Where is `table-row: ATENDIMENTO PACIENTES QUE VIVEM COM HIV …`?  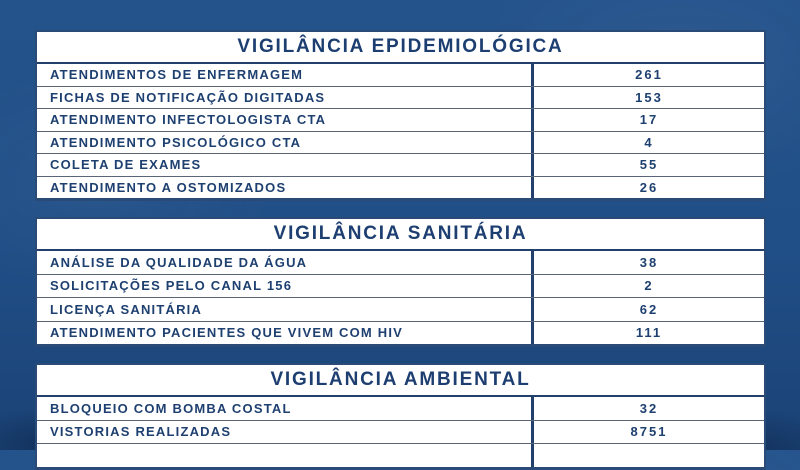
table-row: ATENDIMENTO PACIENTES QUE VIVEM COM HIV … is located at coordinates (400, 333).